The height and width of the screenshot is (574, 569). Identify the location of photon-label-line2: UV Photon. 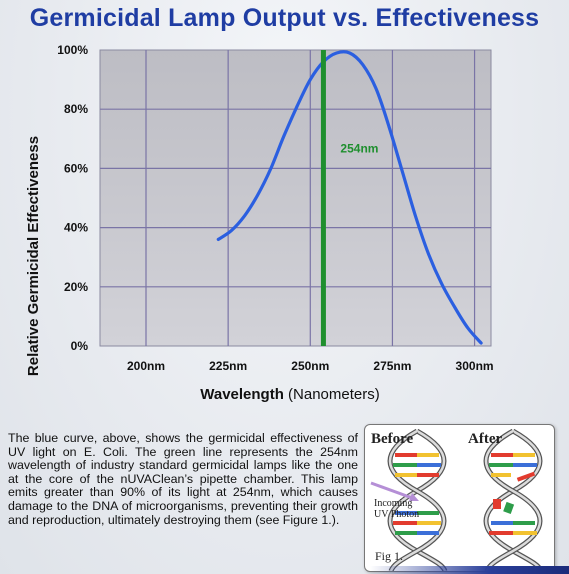
(397, 514).